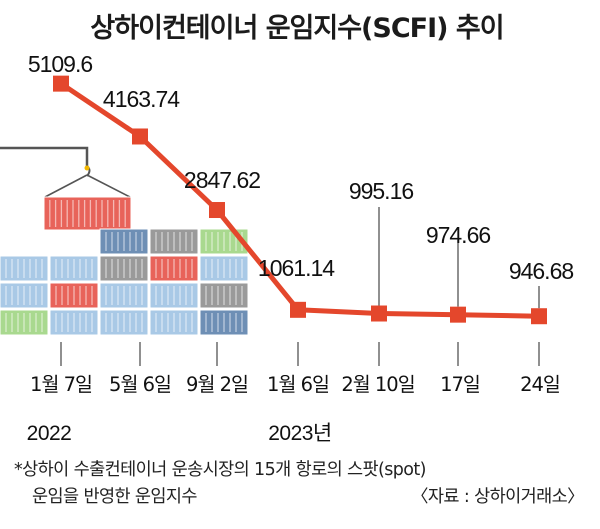  I want to click on x-tick-label: 1월 7일, so click(61, 384).